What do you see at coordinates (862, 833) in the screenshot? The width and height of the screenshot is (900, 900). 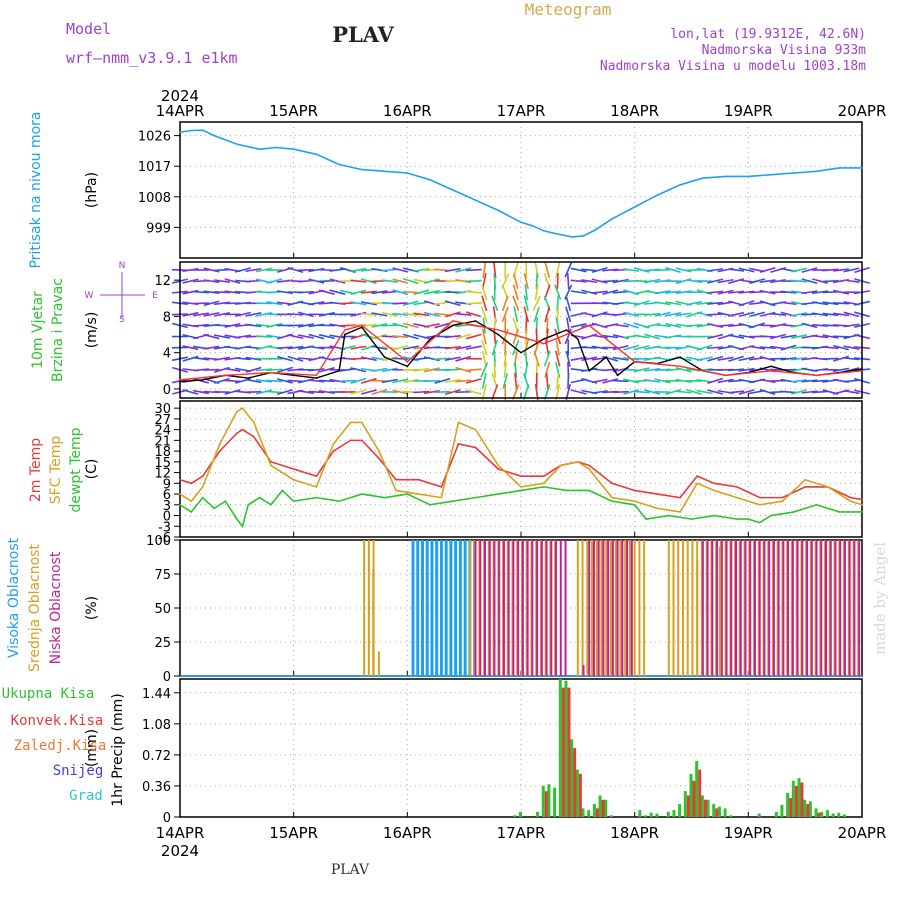 I see `x-tick-label-bottom: 20APR` at bounding box center [862, 833].